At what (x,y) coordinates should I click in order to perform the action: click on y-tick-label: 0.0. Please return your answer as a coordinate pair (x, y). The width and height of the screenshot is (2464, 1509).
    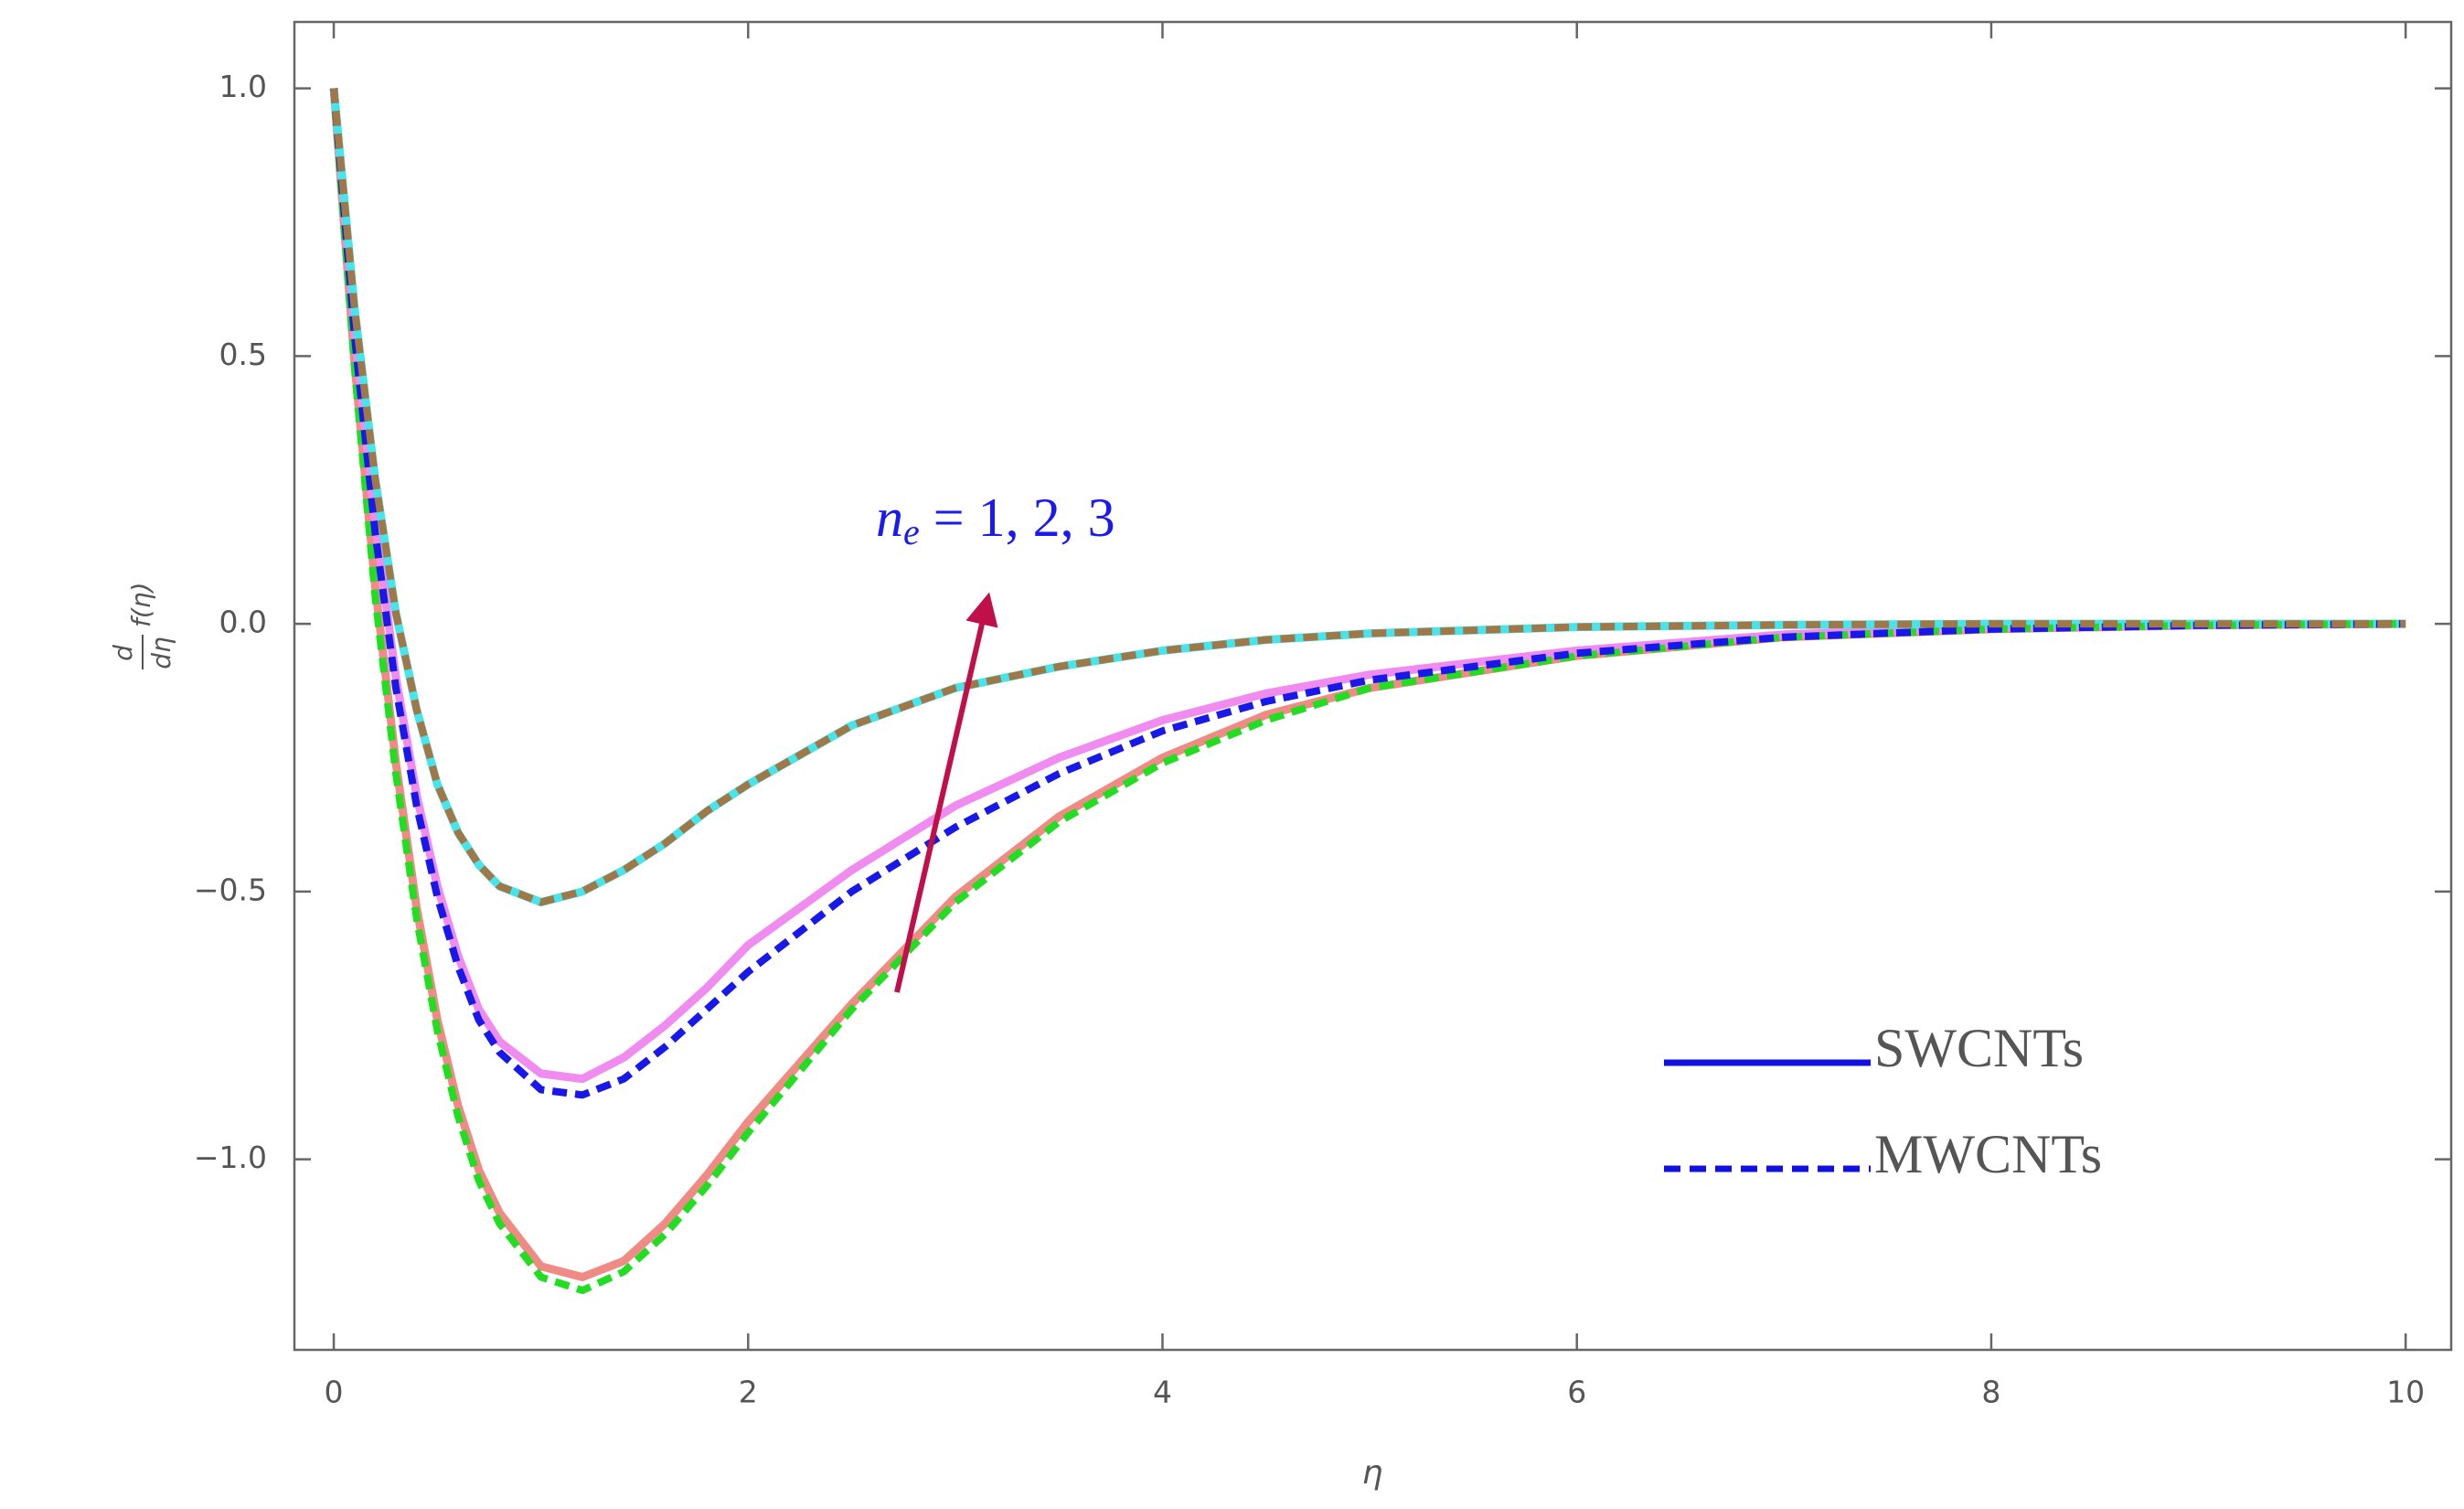
    Looking at the image, I should click on (243, 622).